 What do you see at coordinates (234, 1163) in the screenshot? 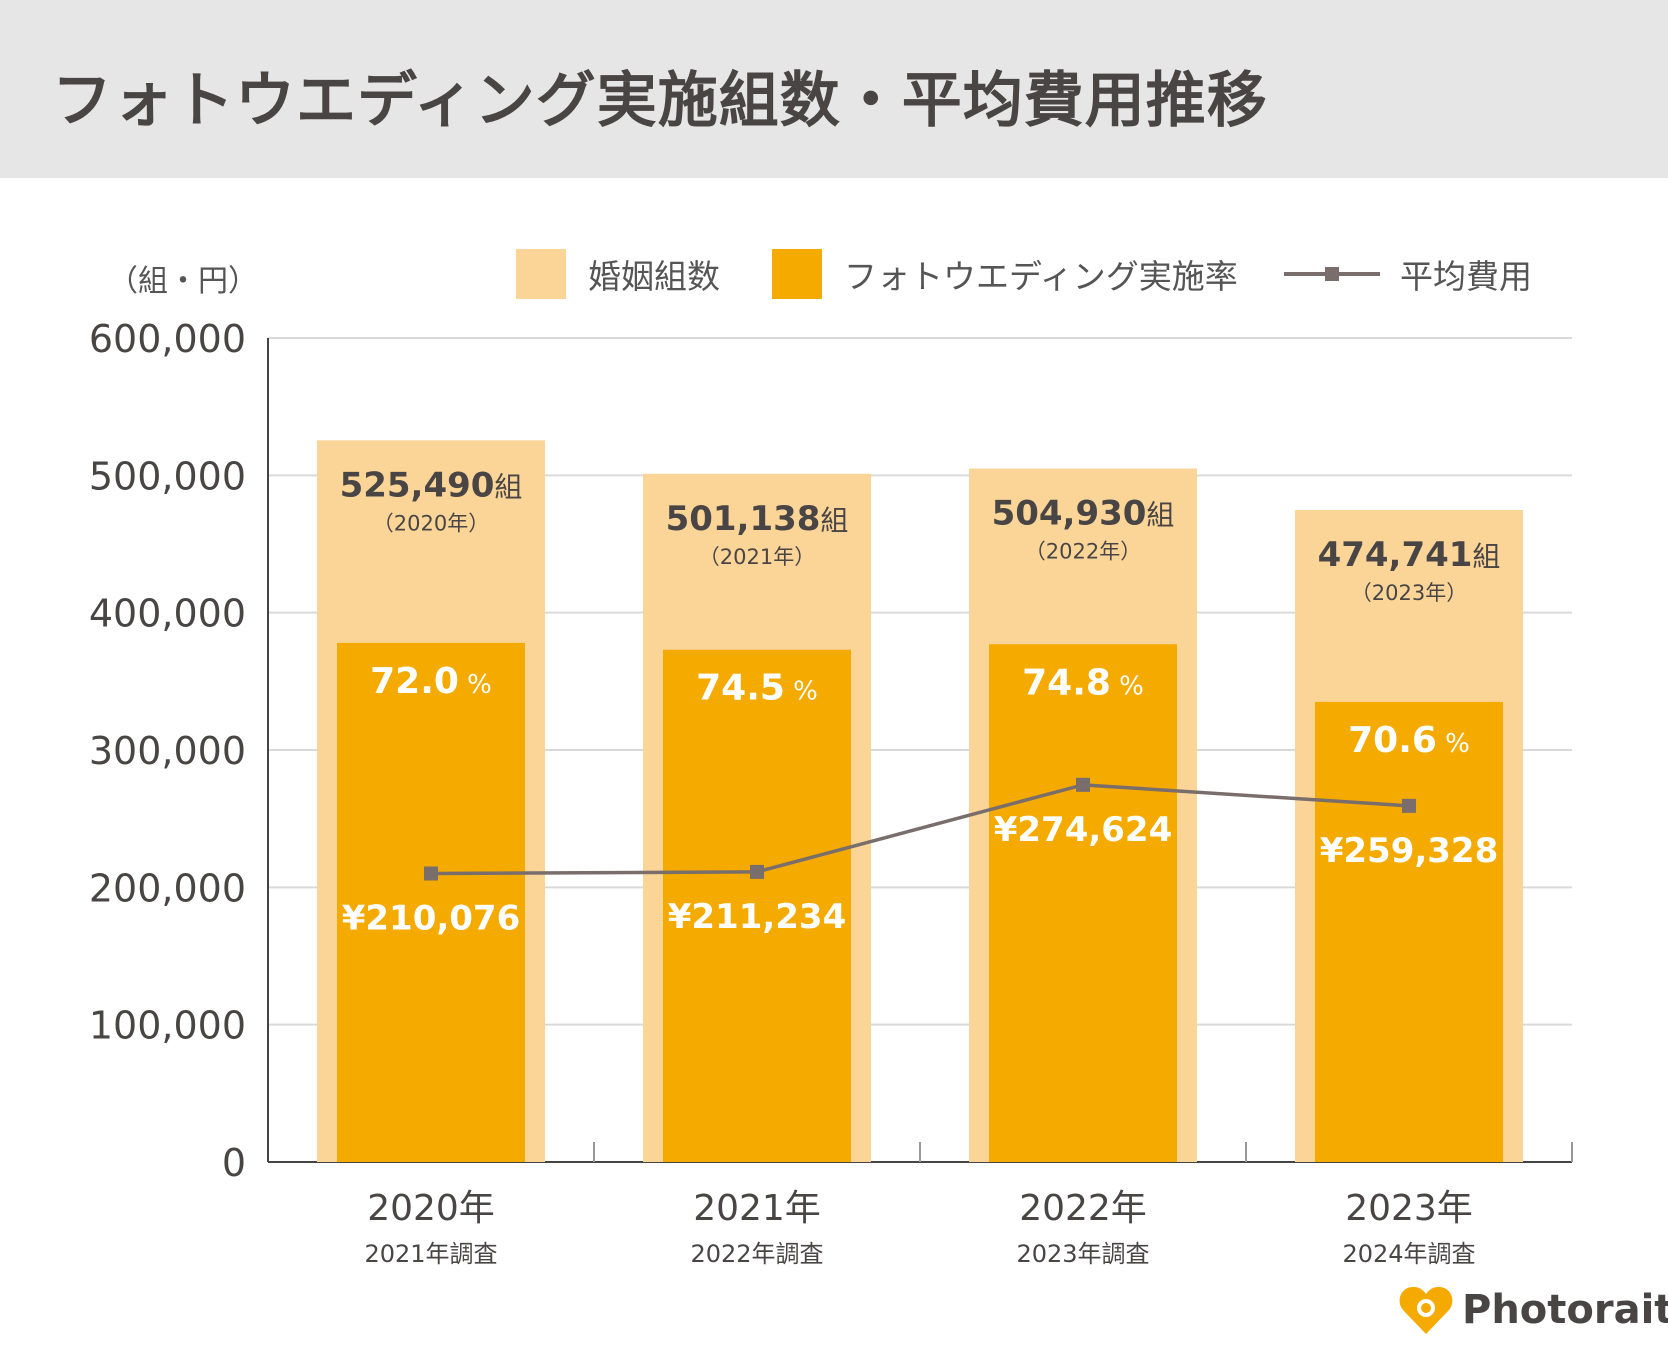
I see `y-tick-label: 0` at bounding box center [234, 1163].